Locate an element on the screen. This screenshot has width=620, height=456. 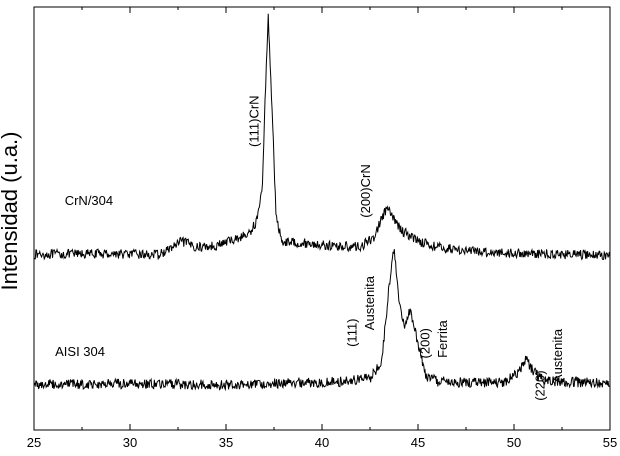
x-tick-label: 50 is located at coordinates (514, 442).